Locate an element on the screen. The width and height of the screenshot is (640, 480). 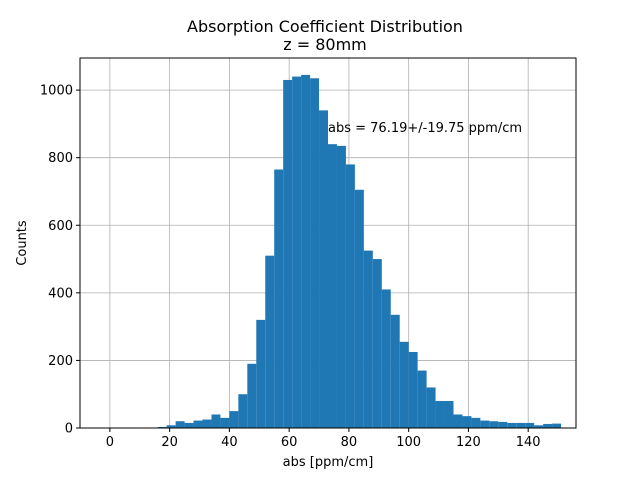
y-tick-label: 1000 is located at coordinates (56, 91).